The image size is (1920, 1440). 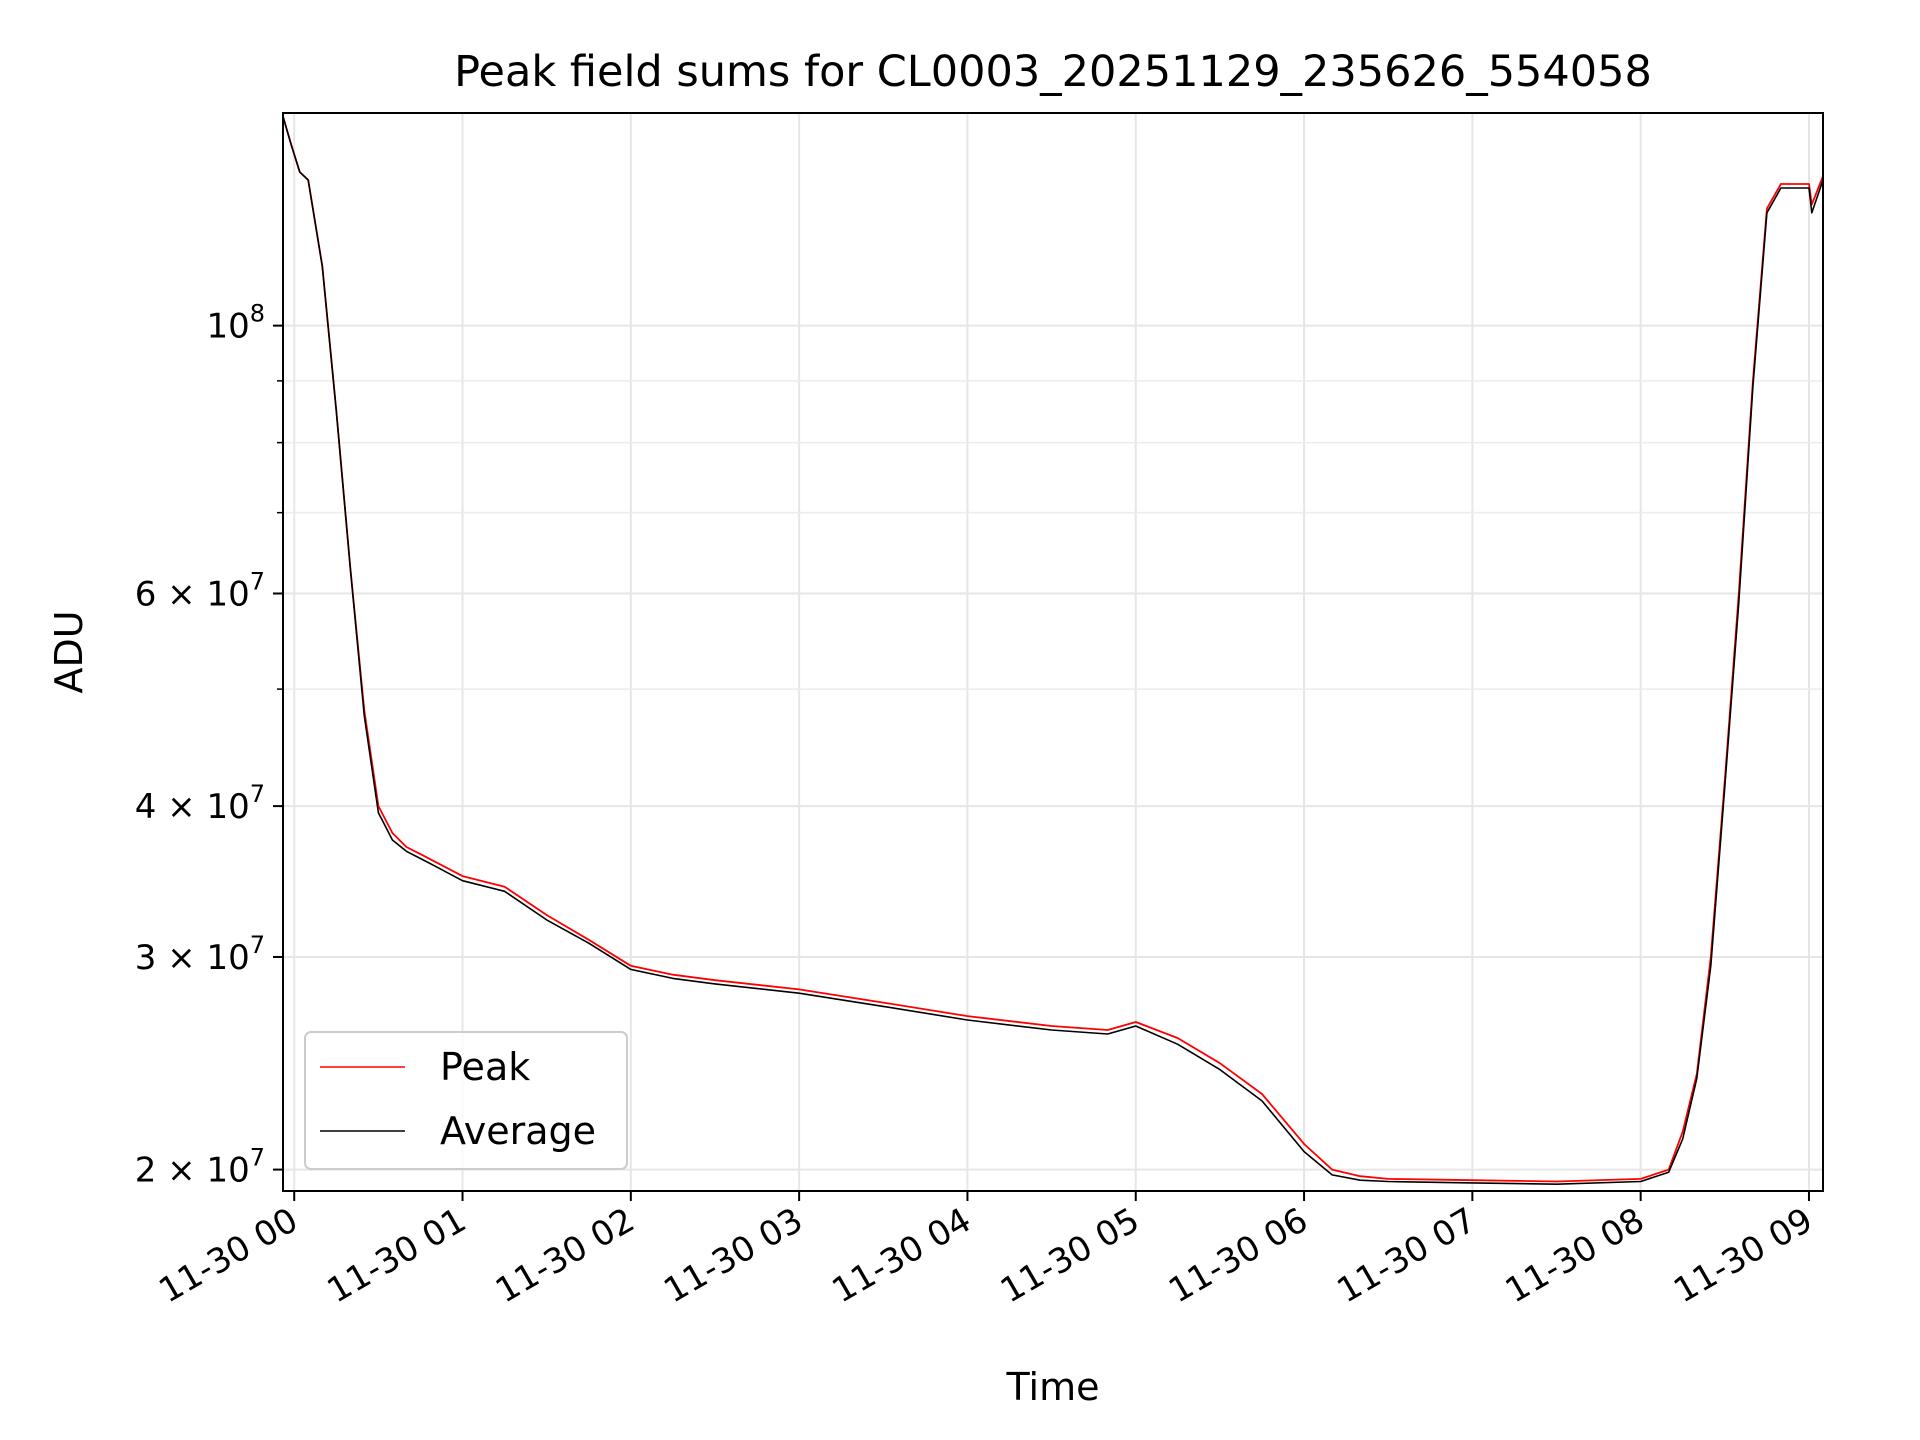 What do you see at coordinates (257, 314) in the screenshot?
I see `y-tick-label-exponent: 8` at bounding box center [257, 314].